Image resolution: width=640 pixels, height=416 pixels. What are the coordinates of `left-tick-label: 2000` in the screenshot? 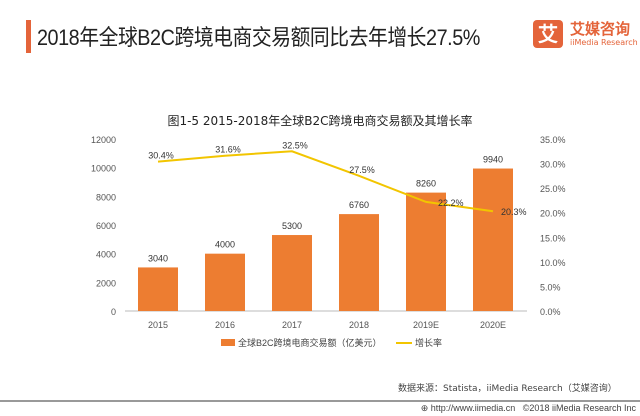 It's located at (106, 283).